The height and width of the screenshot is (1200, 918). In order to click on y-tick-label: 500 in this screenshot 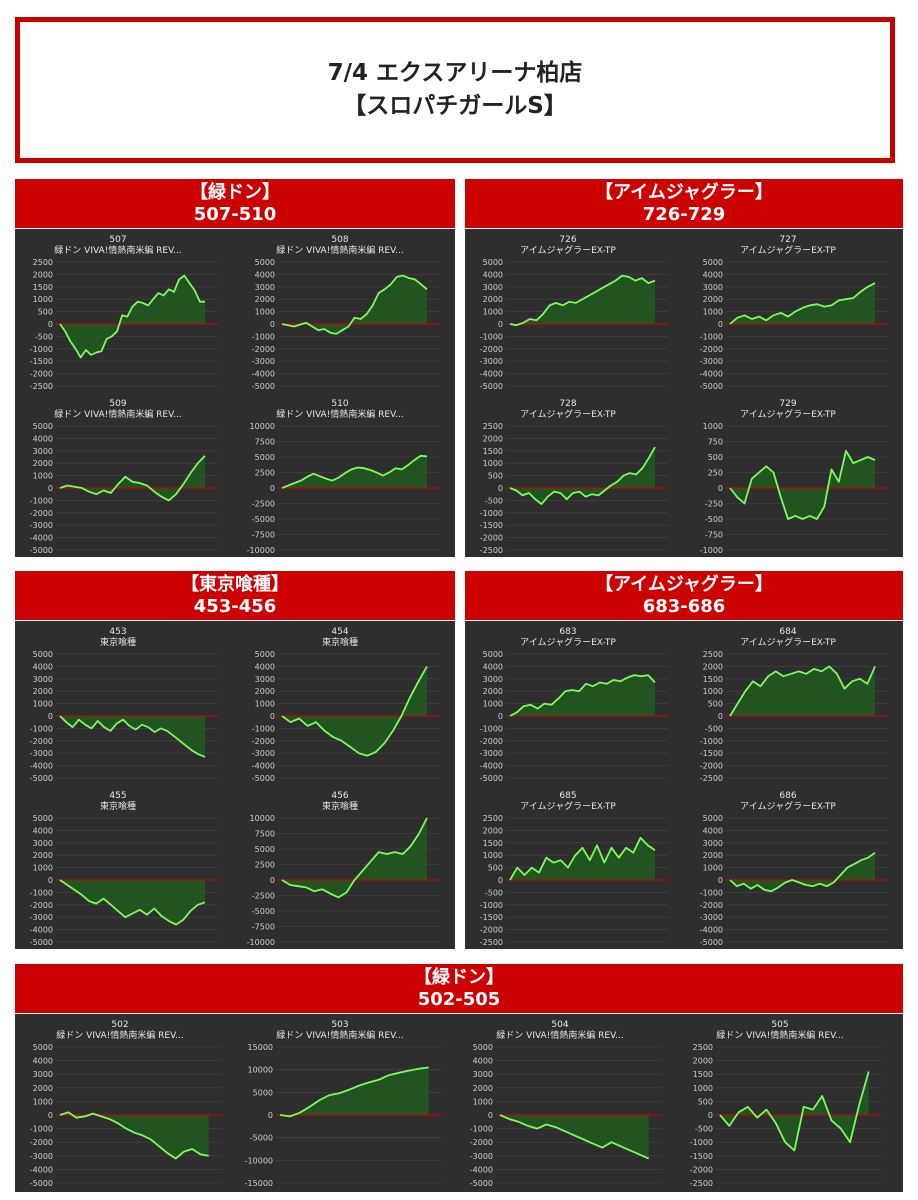, I will do `click(495, 476)`.